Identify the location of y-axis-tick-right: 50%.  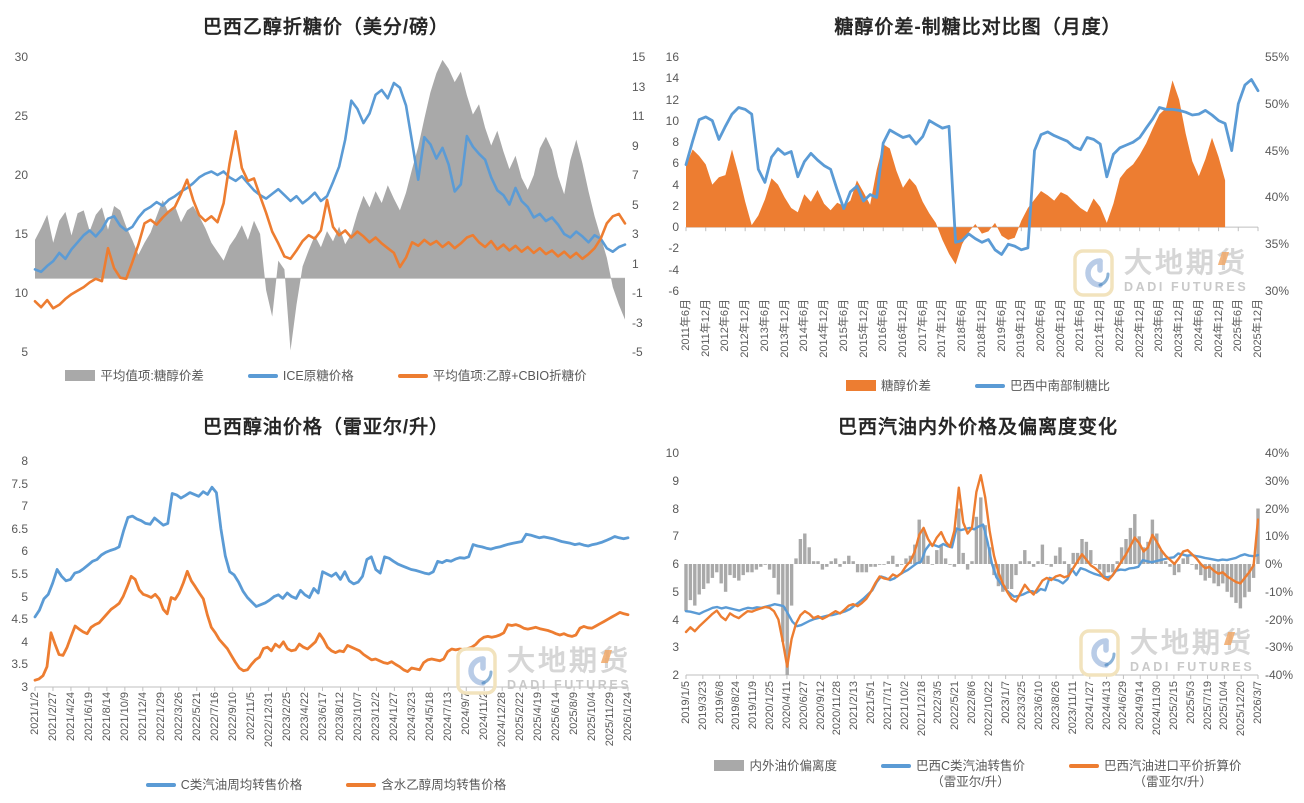
(1277, 103).